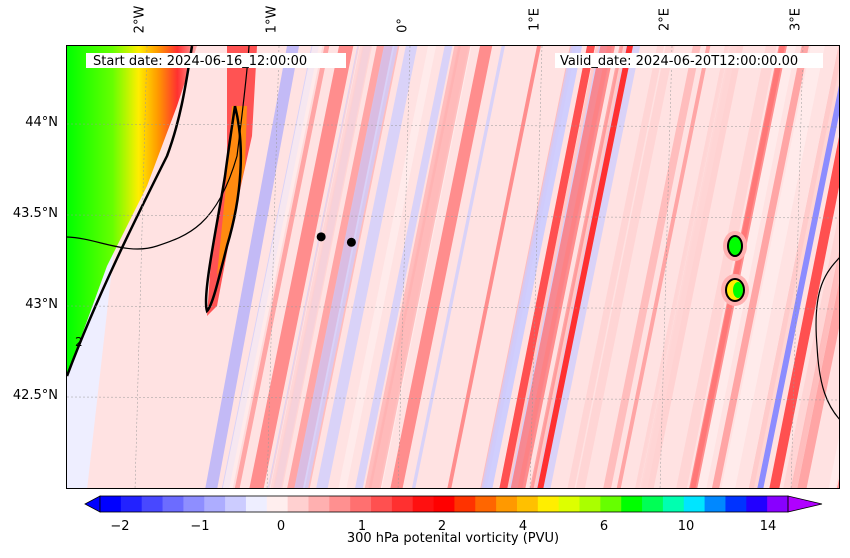  Describe the element at coordinates (79, 342) in the screenshot. I see `contour-label: 2` at that location.